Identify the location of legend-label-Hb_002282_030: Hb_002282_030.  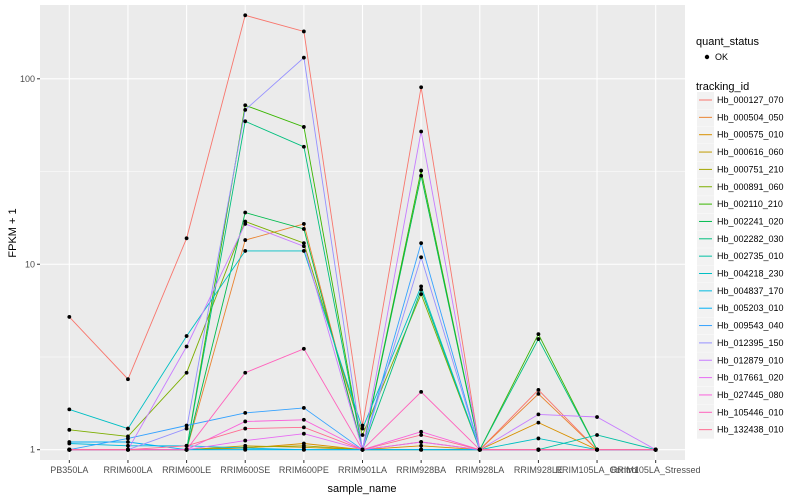
(750, 239).